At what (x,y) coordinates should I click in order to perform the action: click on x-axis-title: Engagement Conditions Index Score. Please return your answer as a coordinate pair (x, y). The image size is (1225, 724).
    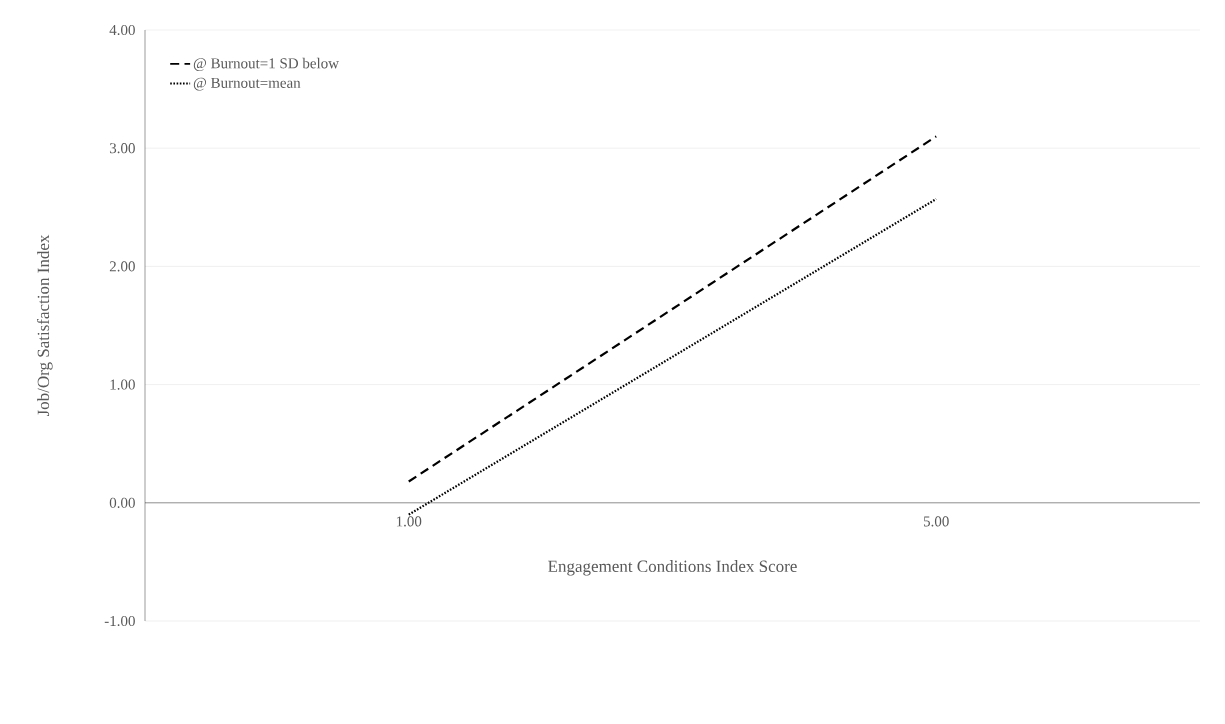
    Looking at the image, I should click on (672, 568).